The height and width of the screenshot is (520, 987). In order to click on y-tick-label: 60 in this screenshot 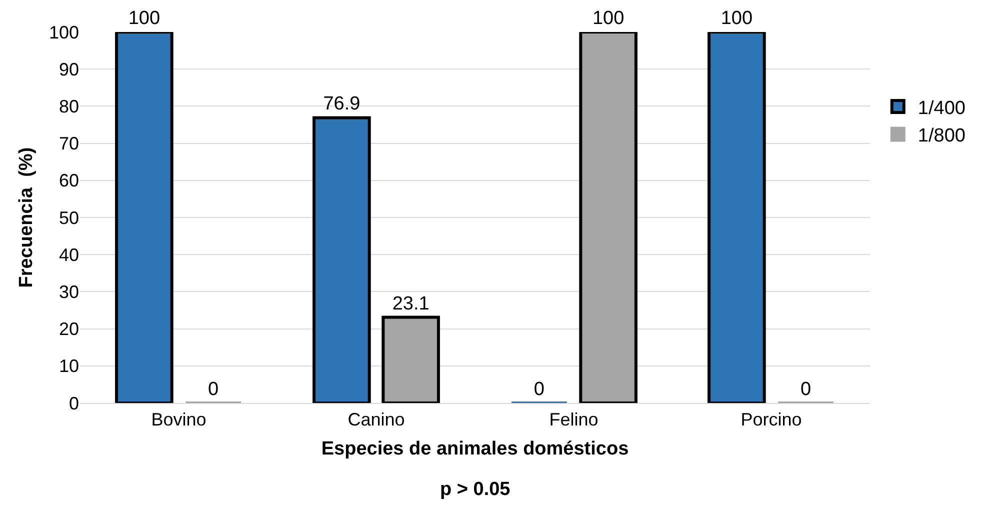, I will do `click(68, 180)`.